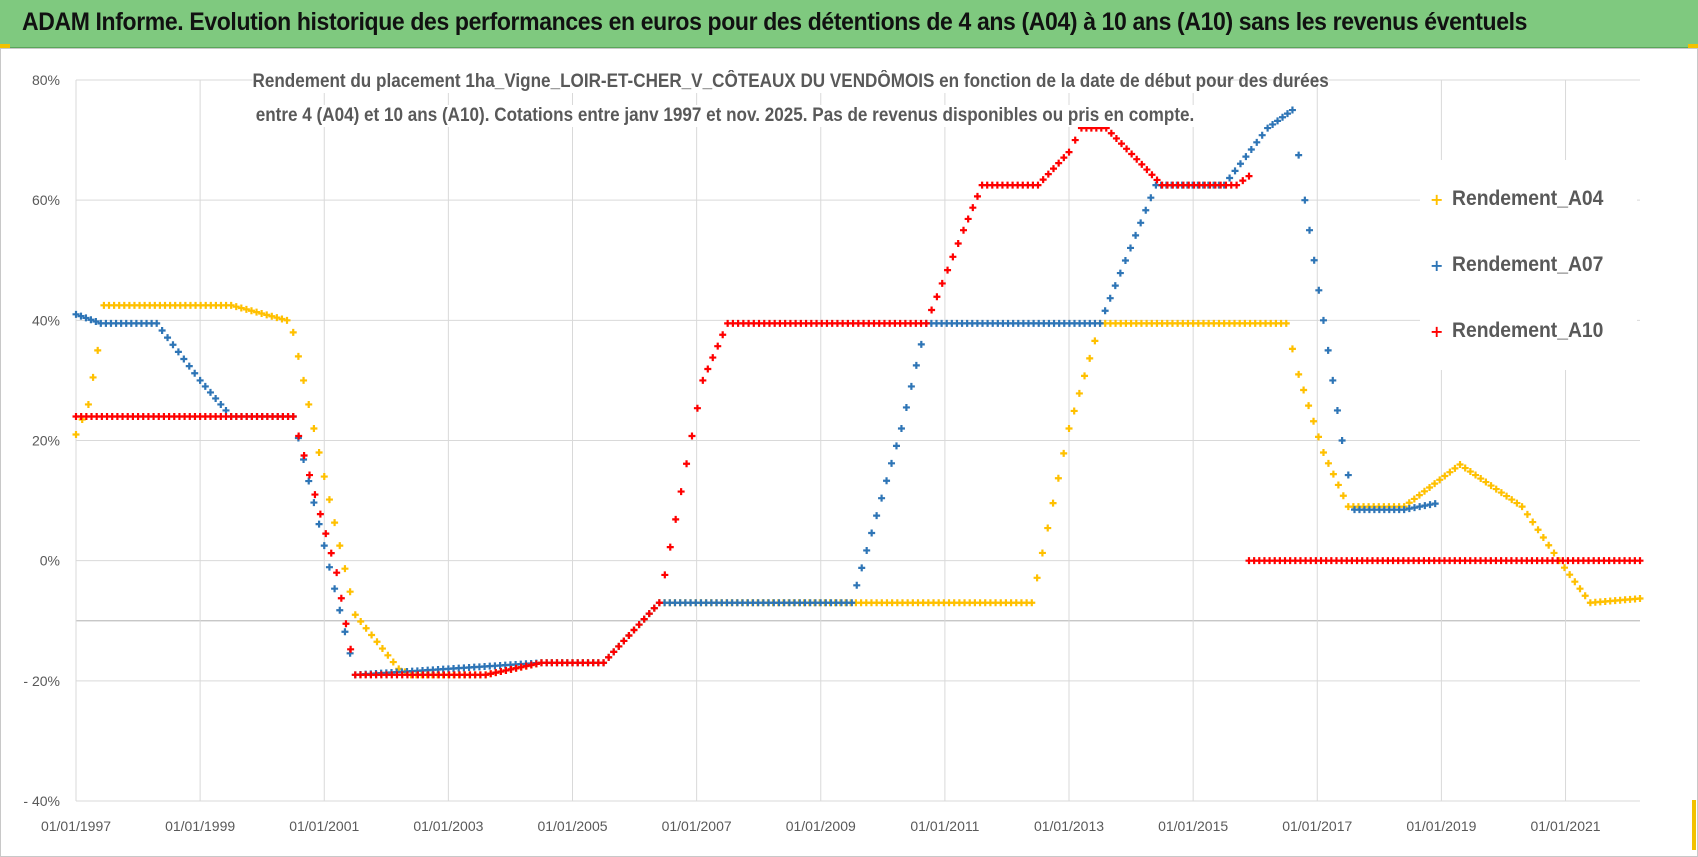 The image size is (1698, 857). I want to click on legend-label-a10: Rendement_A10, so click(1528, 330).